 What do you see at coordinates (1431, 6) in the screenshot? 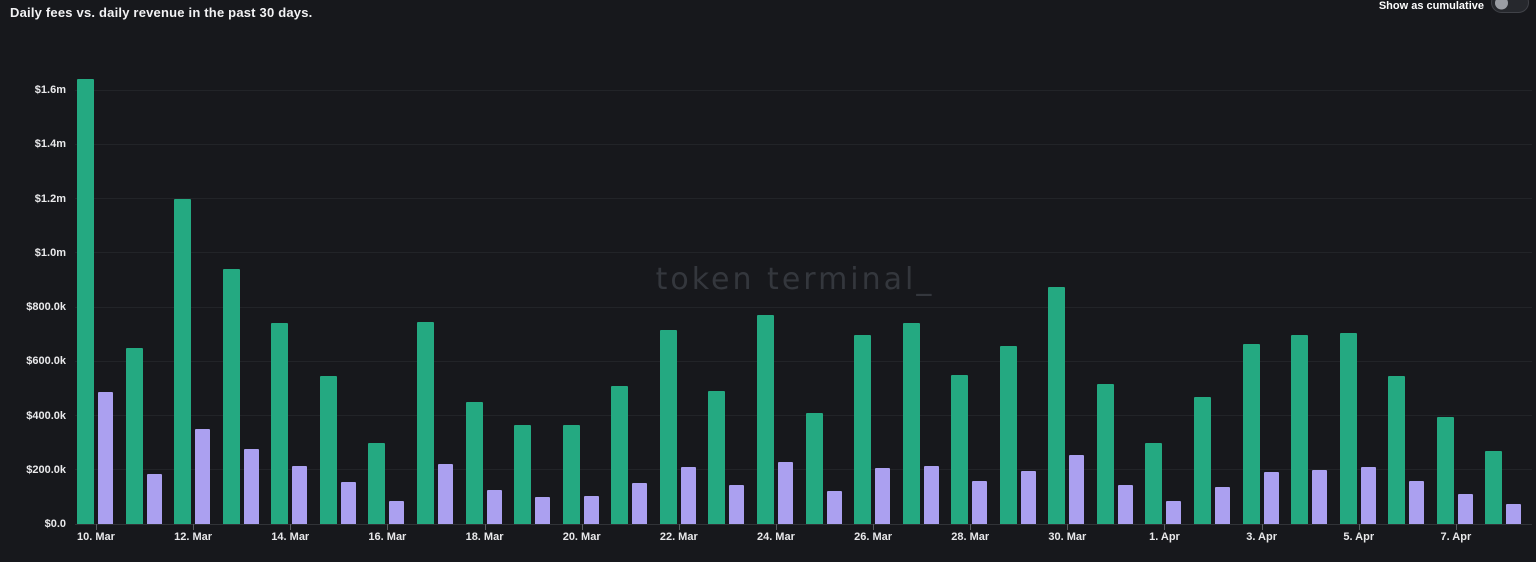
I see `cumulative-toggle-label: Show as cumulative` at bounding box center [1431, 6].